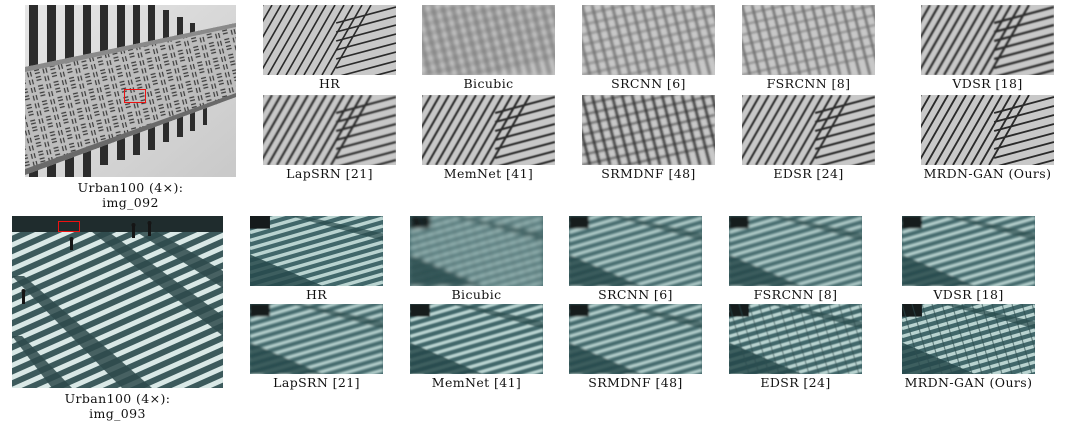 The height and width of the screenshot is (425, 1076). Describe the element at coordinates (117, 413) in the screenshot. I see `caption-line-2: img_093` at that location.